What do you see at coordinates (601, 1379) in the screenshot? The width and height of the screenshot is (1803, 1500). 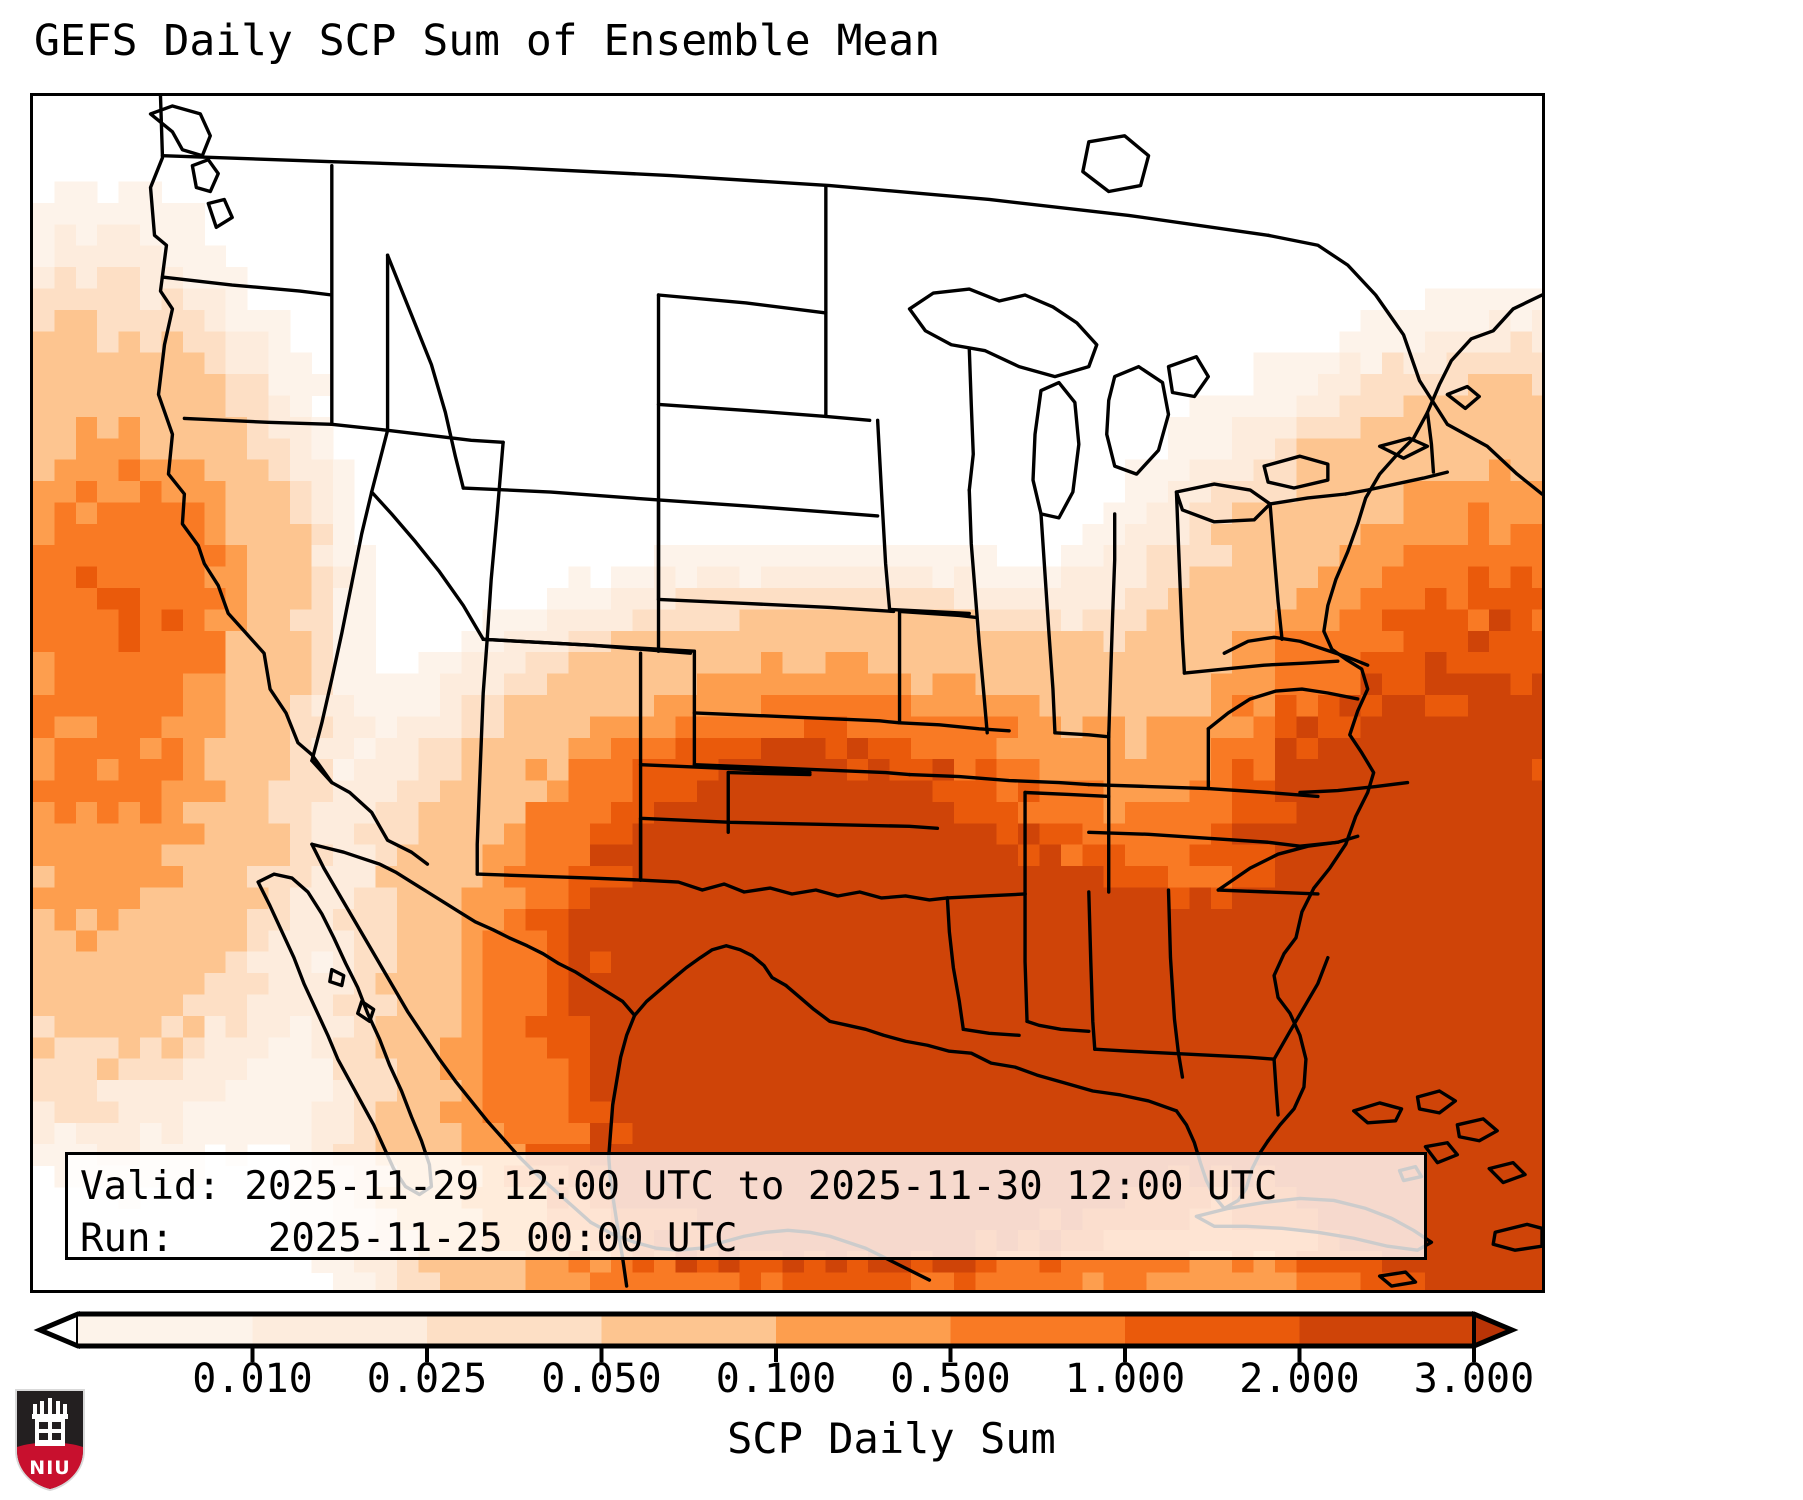 I see `colorbar-tick-3: 0.050` at bounding box center [601, 1379].